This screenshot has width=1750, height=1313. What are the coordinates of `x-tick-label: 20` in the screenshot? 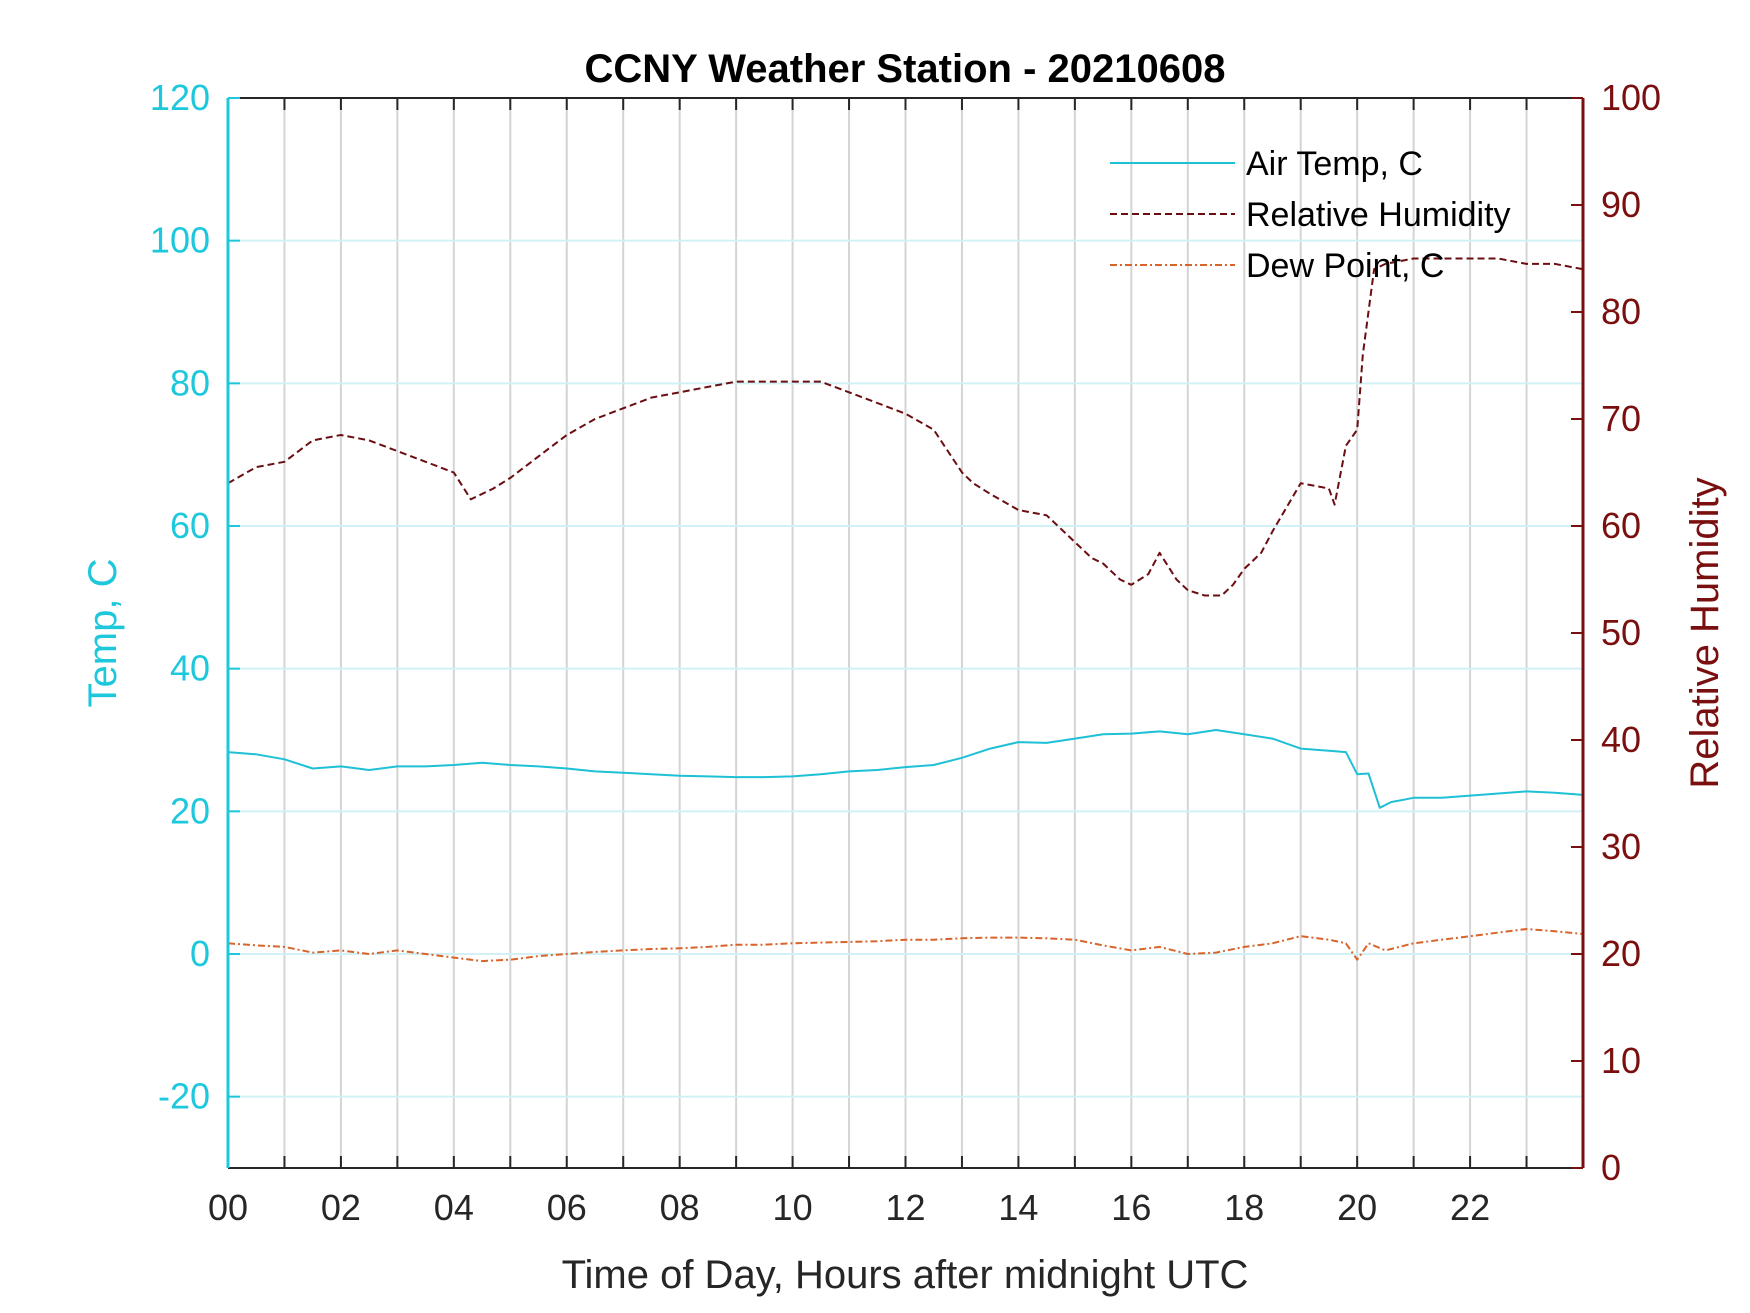 It's located at (1357, 1207).